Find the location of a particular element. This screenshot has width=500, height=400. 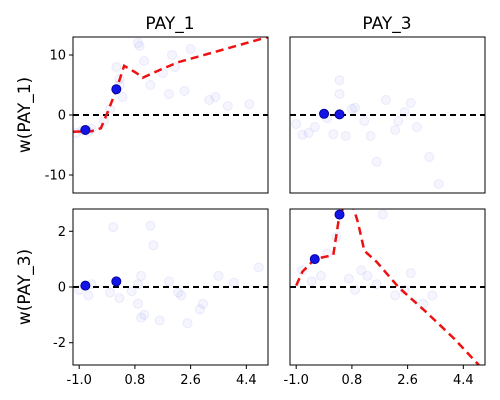

column-title-pay-3: PAY_3 is located at coordinates (386, 24).